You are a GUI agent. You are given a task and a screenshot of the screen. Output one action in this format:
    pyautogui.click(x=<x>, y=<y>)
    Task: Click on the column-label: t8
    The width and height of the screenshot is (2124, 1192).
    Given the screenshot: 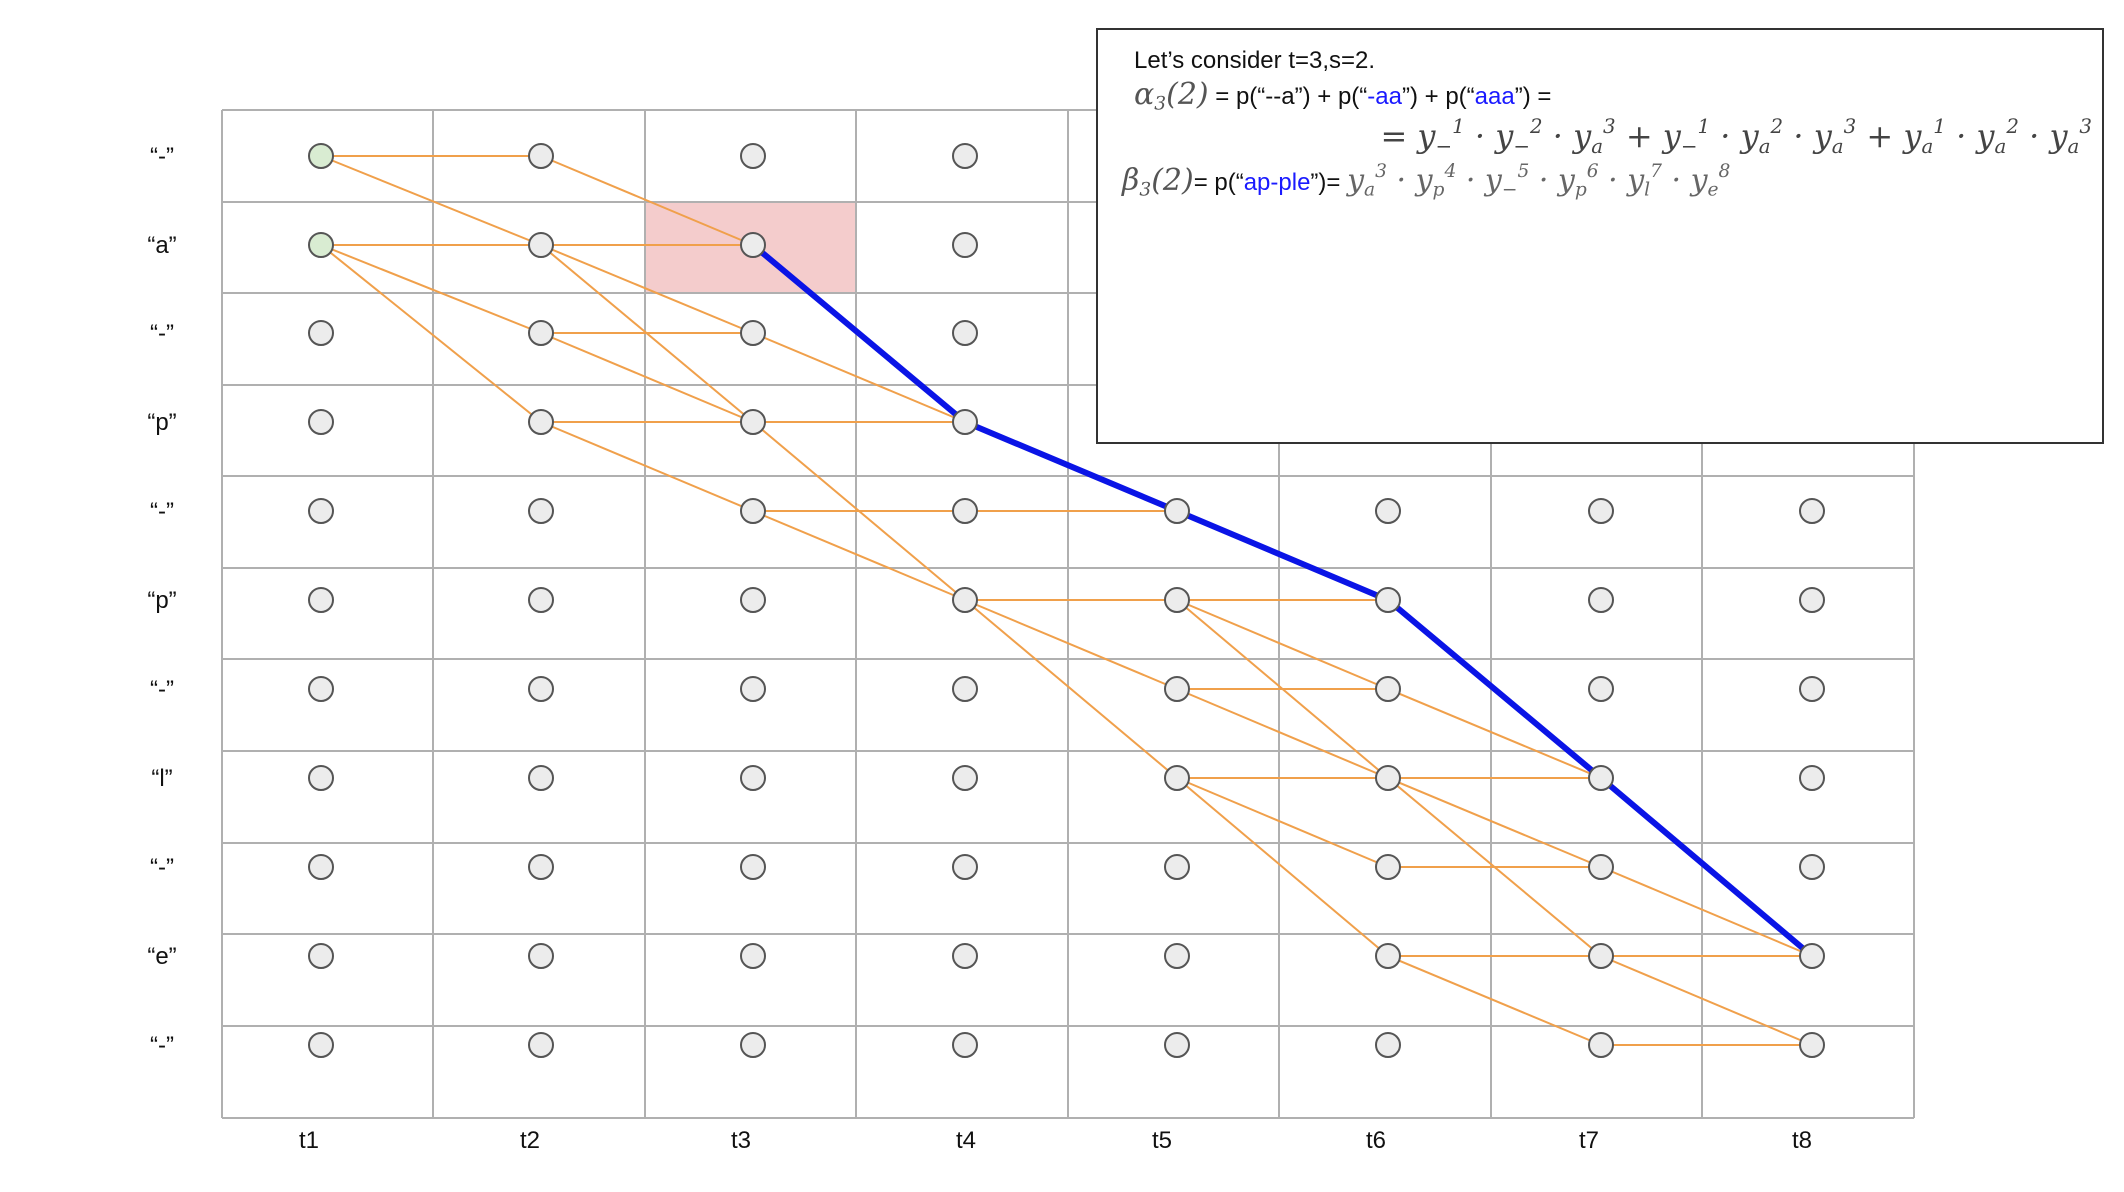 What is the action you would take?
    pyautogui.click(x=1802, y=1140)
    